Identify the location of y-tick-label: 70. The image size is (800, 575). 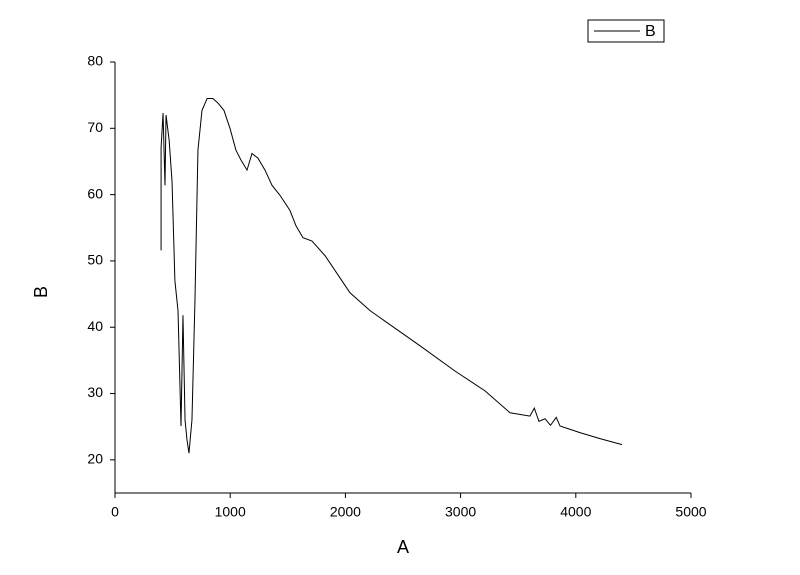
(95, 127).